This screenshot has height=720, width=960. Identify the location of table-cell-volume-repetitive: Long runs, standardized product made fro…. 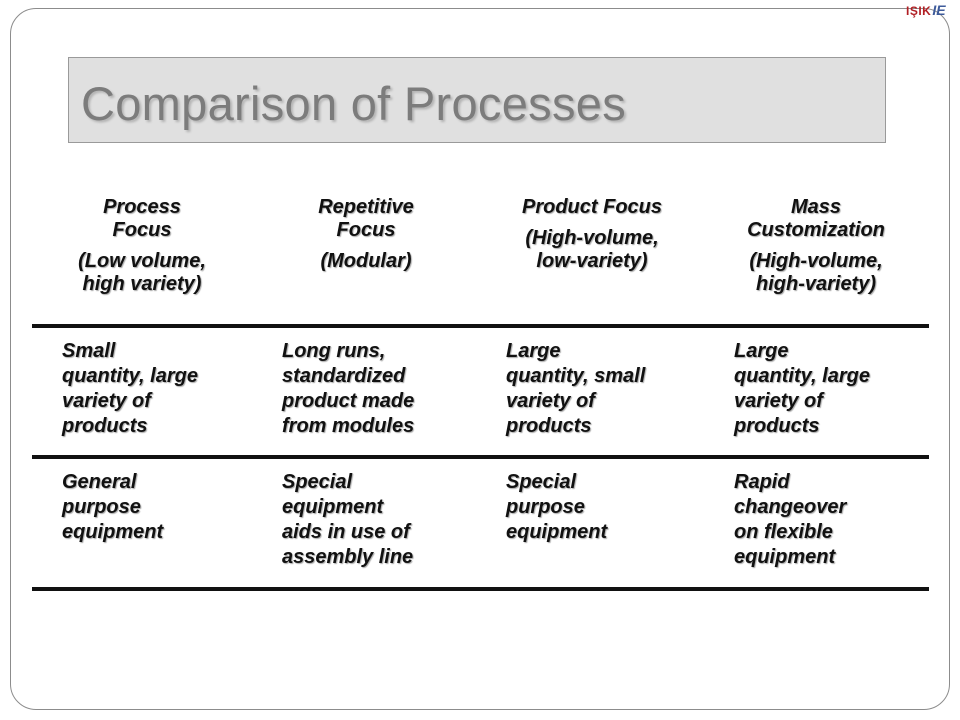
(348, 388).